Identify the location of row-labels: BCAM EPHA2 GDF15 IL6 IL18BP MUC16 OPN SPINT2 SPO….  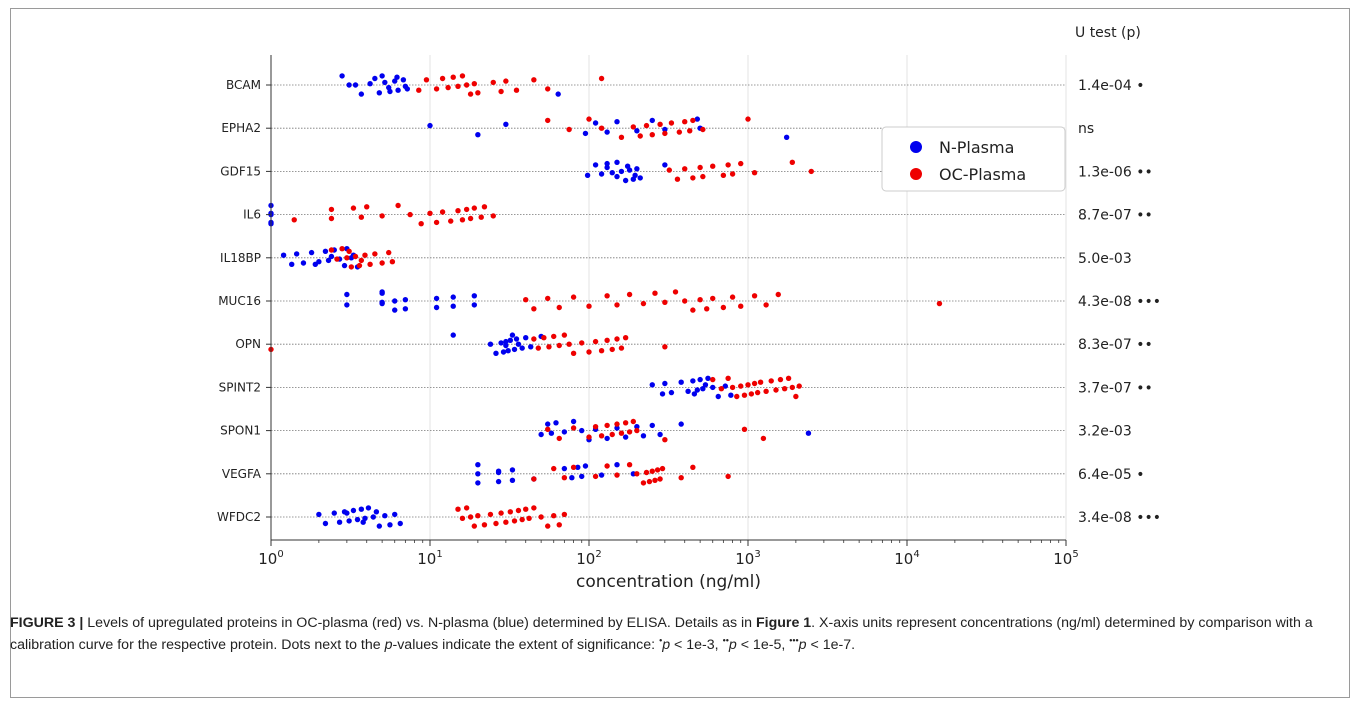
(239, 301).